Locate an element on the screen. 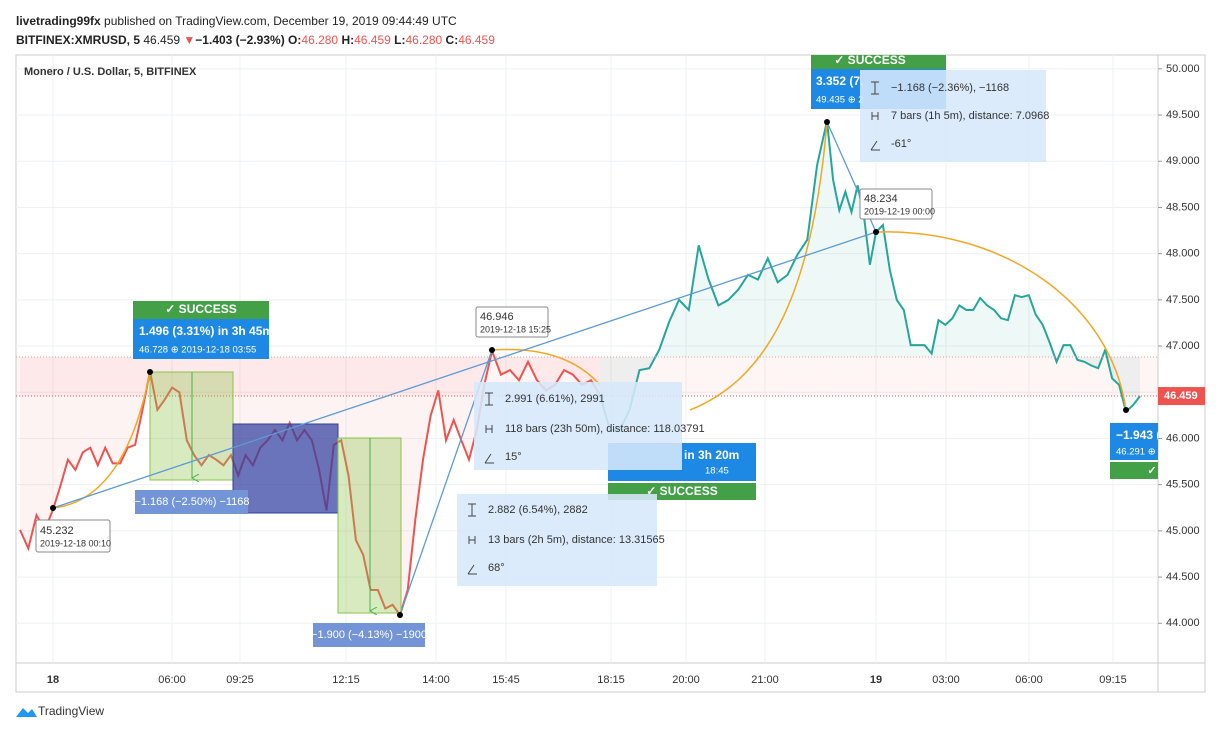  x-tick-label: 12:15 is located at coordinates (346, 680).